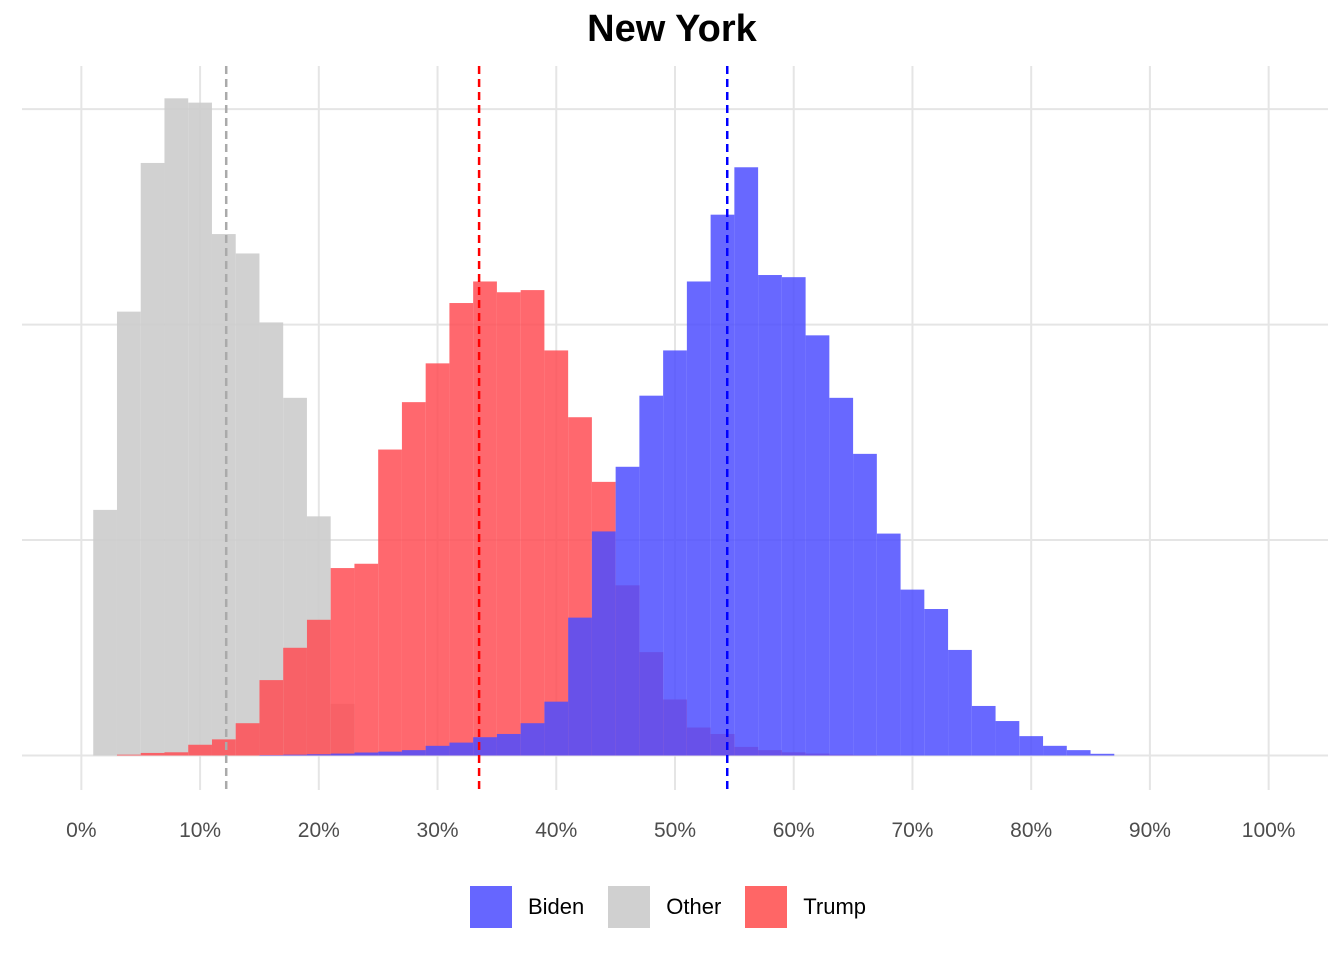 The image size is (1344, 960). What do you see at coordinates (490, 907) in the screenshot?
I see `legend-swatch-biden` at bounding box center [490, 907].